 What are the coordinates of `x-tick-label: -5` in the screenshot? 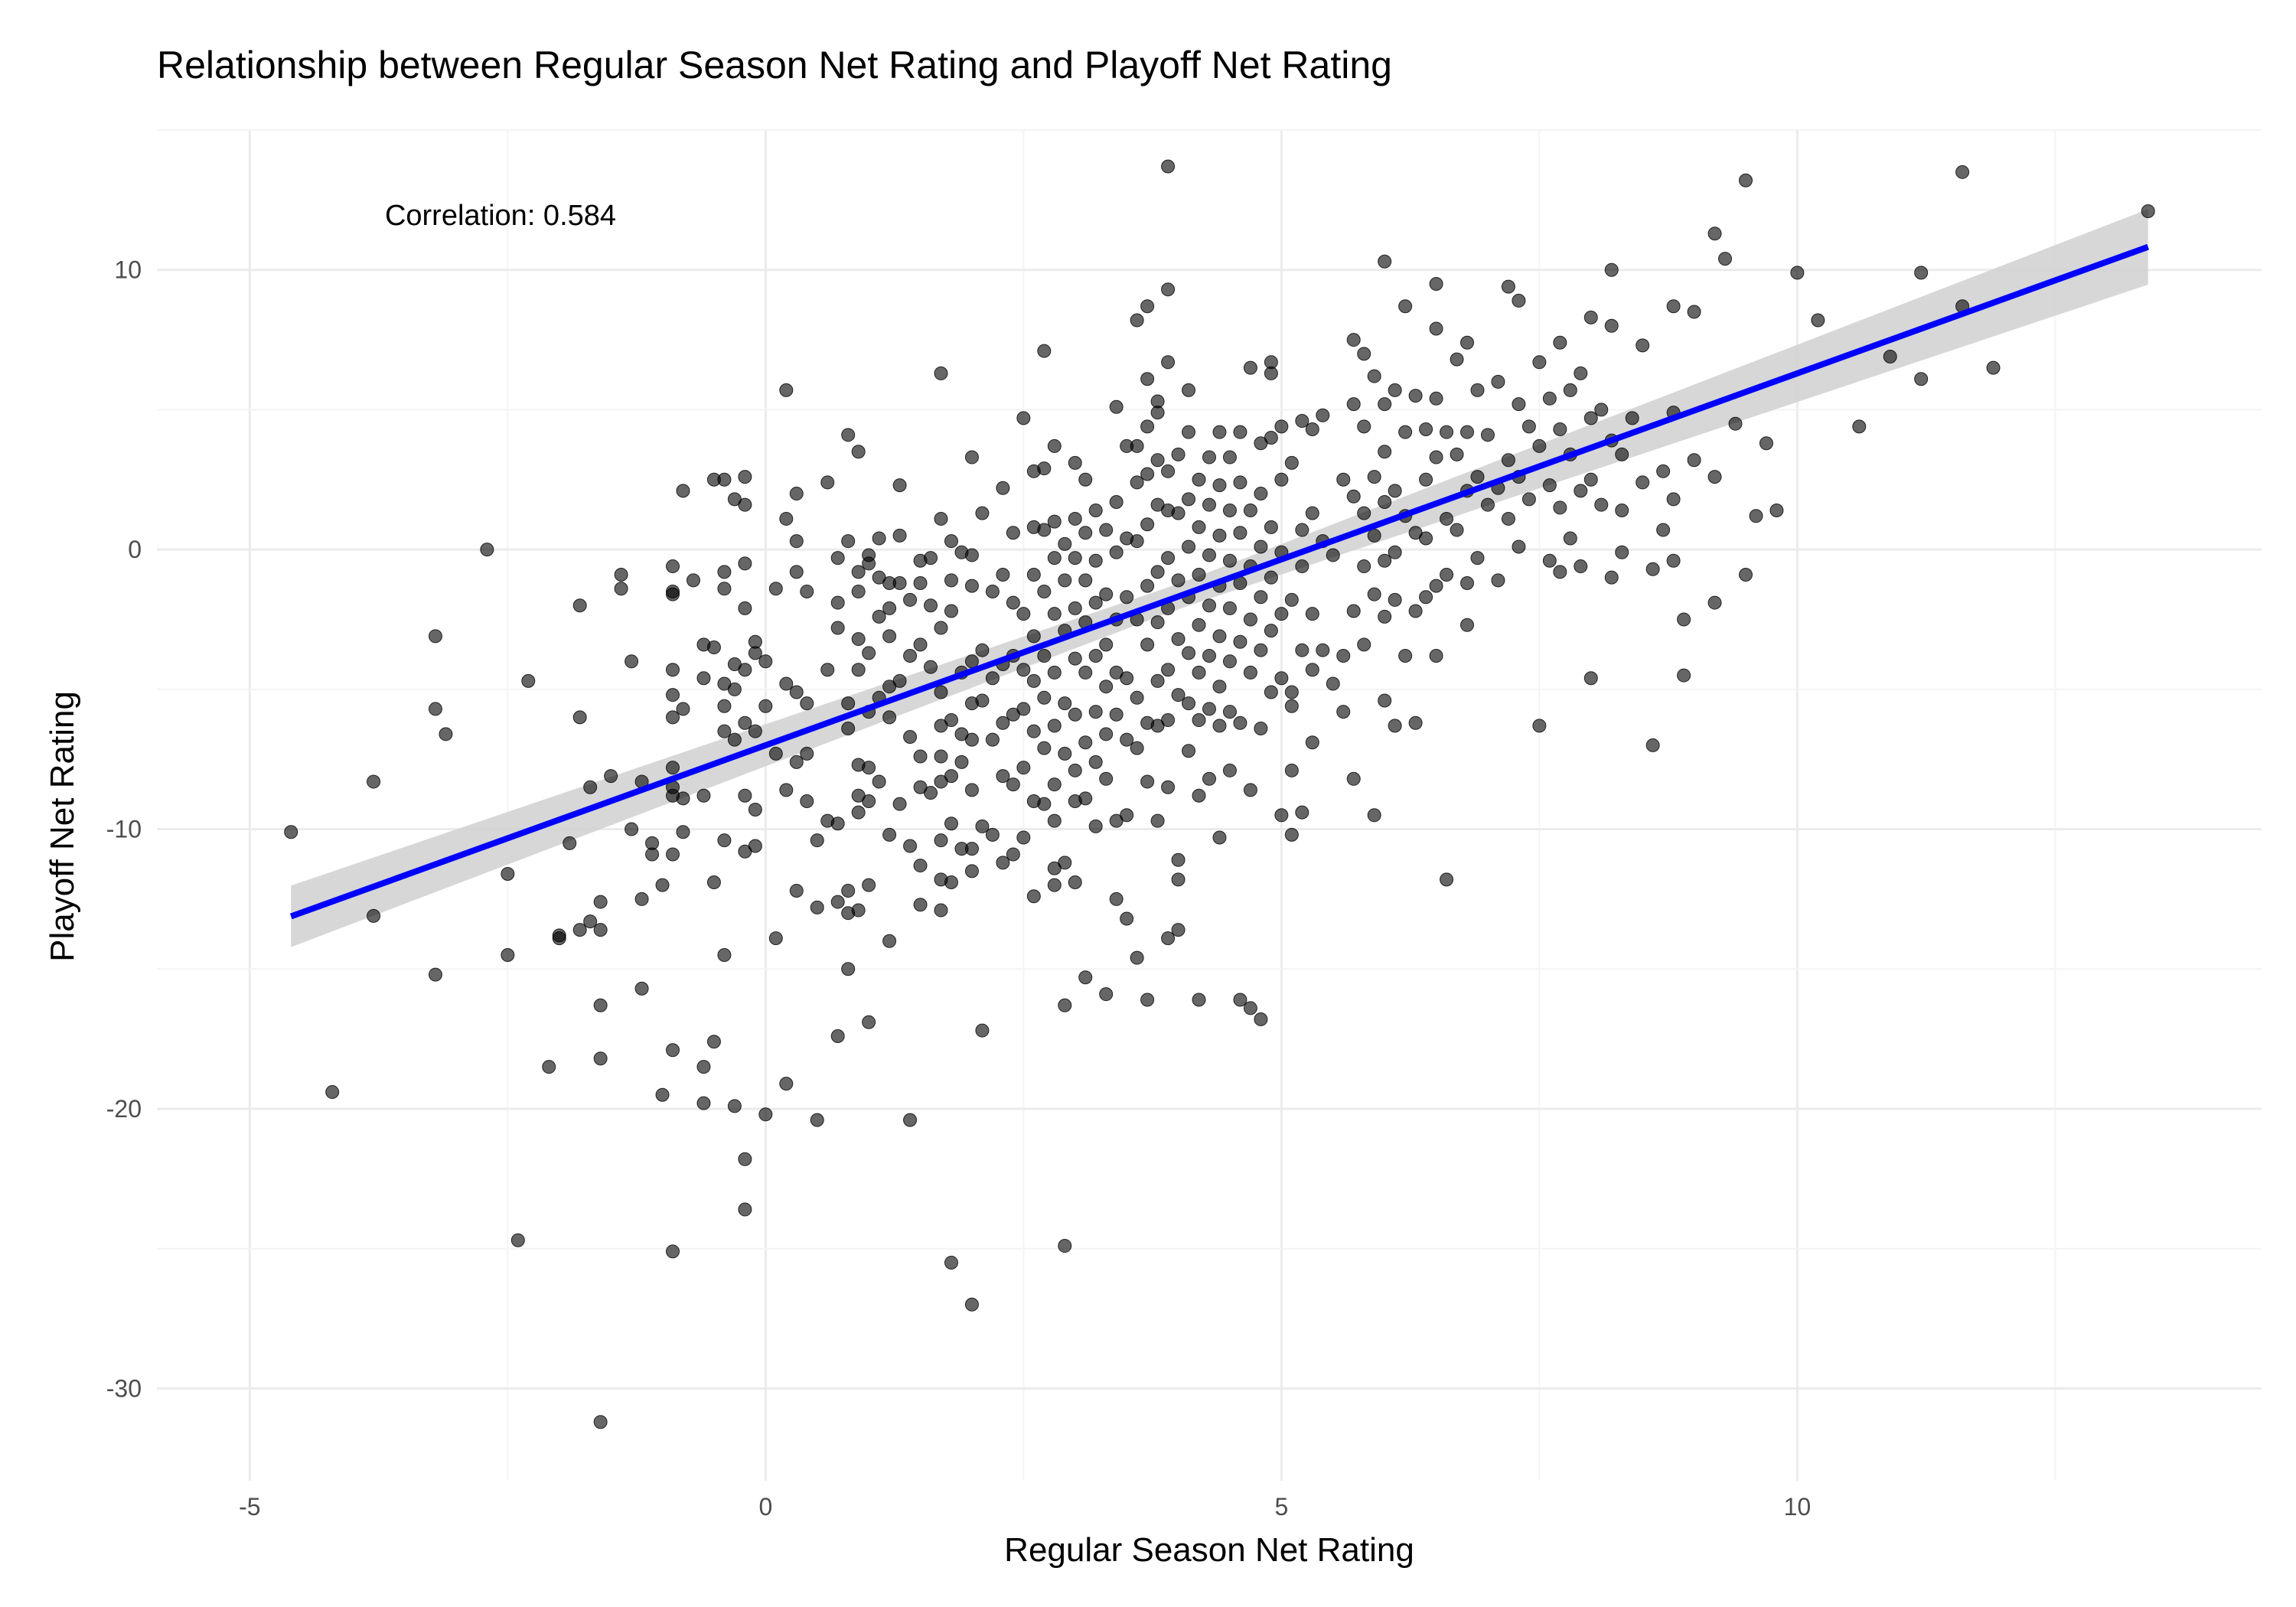 It's located at (249, 1507).